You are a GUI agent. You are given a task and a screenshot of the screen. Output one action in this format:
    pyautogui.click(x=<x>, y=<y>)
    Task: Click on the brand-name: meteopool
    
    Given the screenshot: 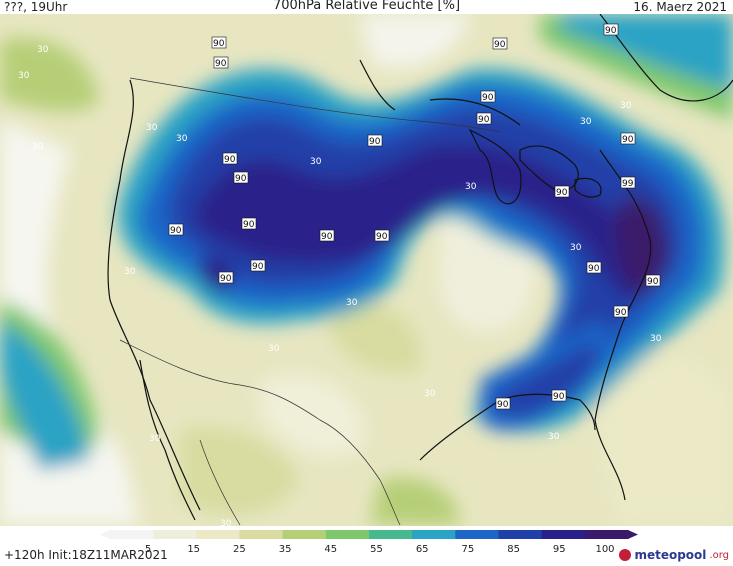 What is the action you would take?
    pyautogui.click(x=670, y=555)
    